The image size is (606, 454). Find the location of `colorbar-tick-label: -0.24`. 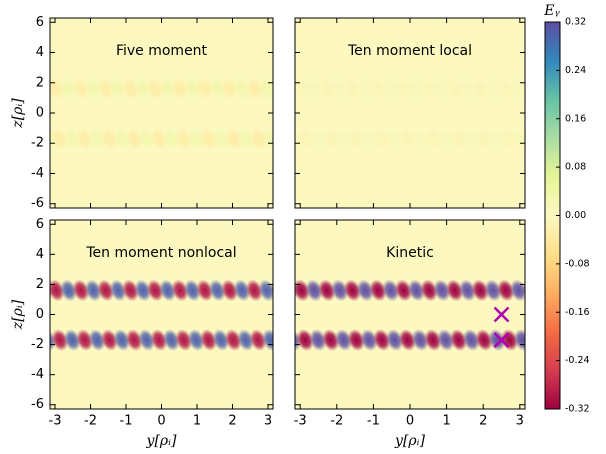

colorbar-tick-label: -0.24 is located at coordinates (577, 360).